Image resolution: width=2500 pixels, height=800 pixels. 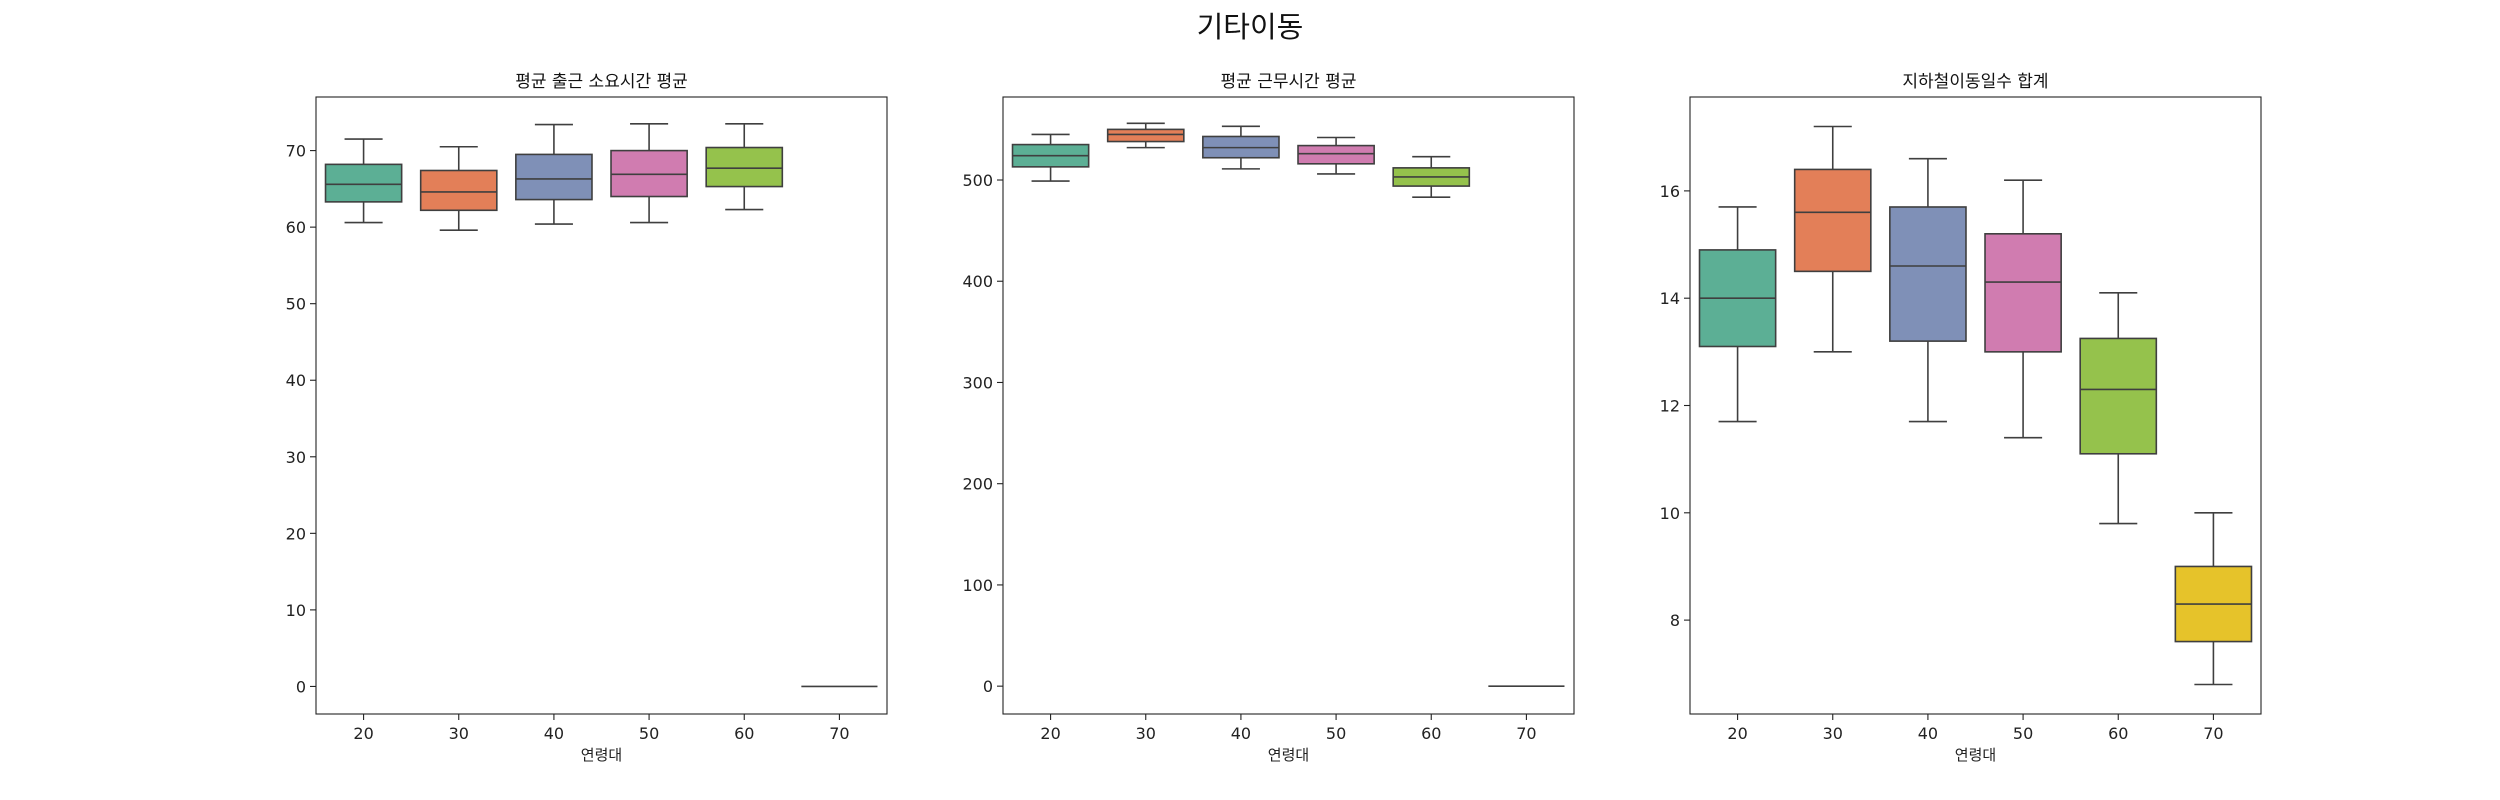 I want to click on y-tick-label: 70, so click(x=296, y=151).